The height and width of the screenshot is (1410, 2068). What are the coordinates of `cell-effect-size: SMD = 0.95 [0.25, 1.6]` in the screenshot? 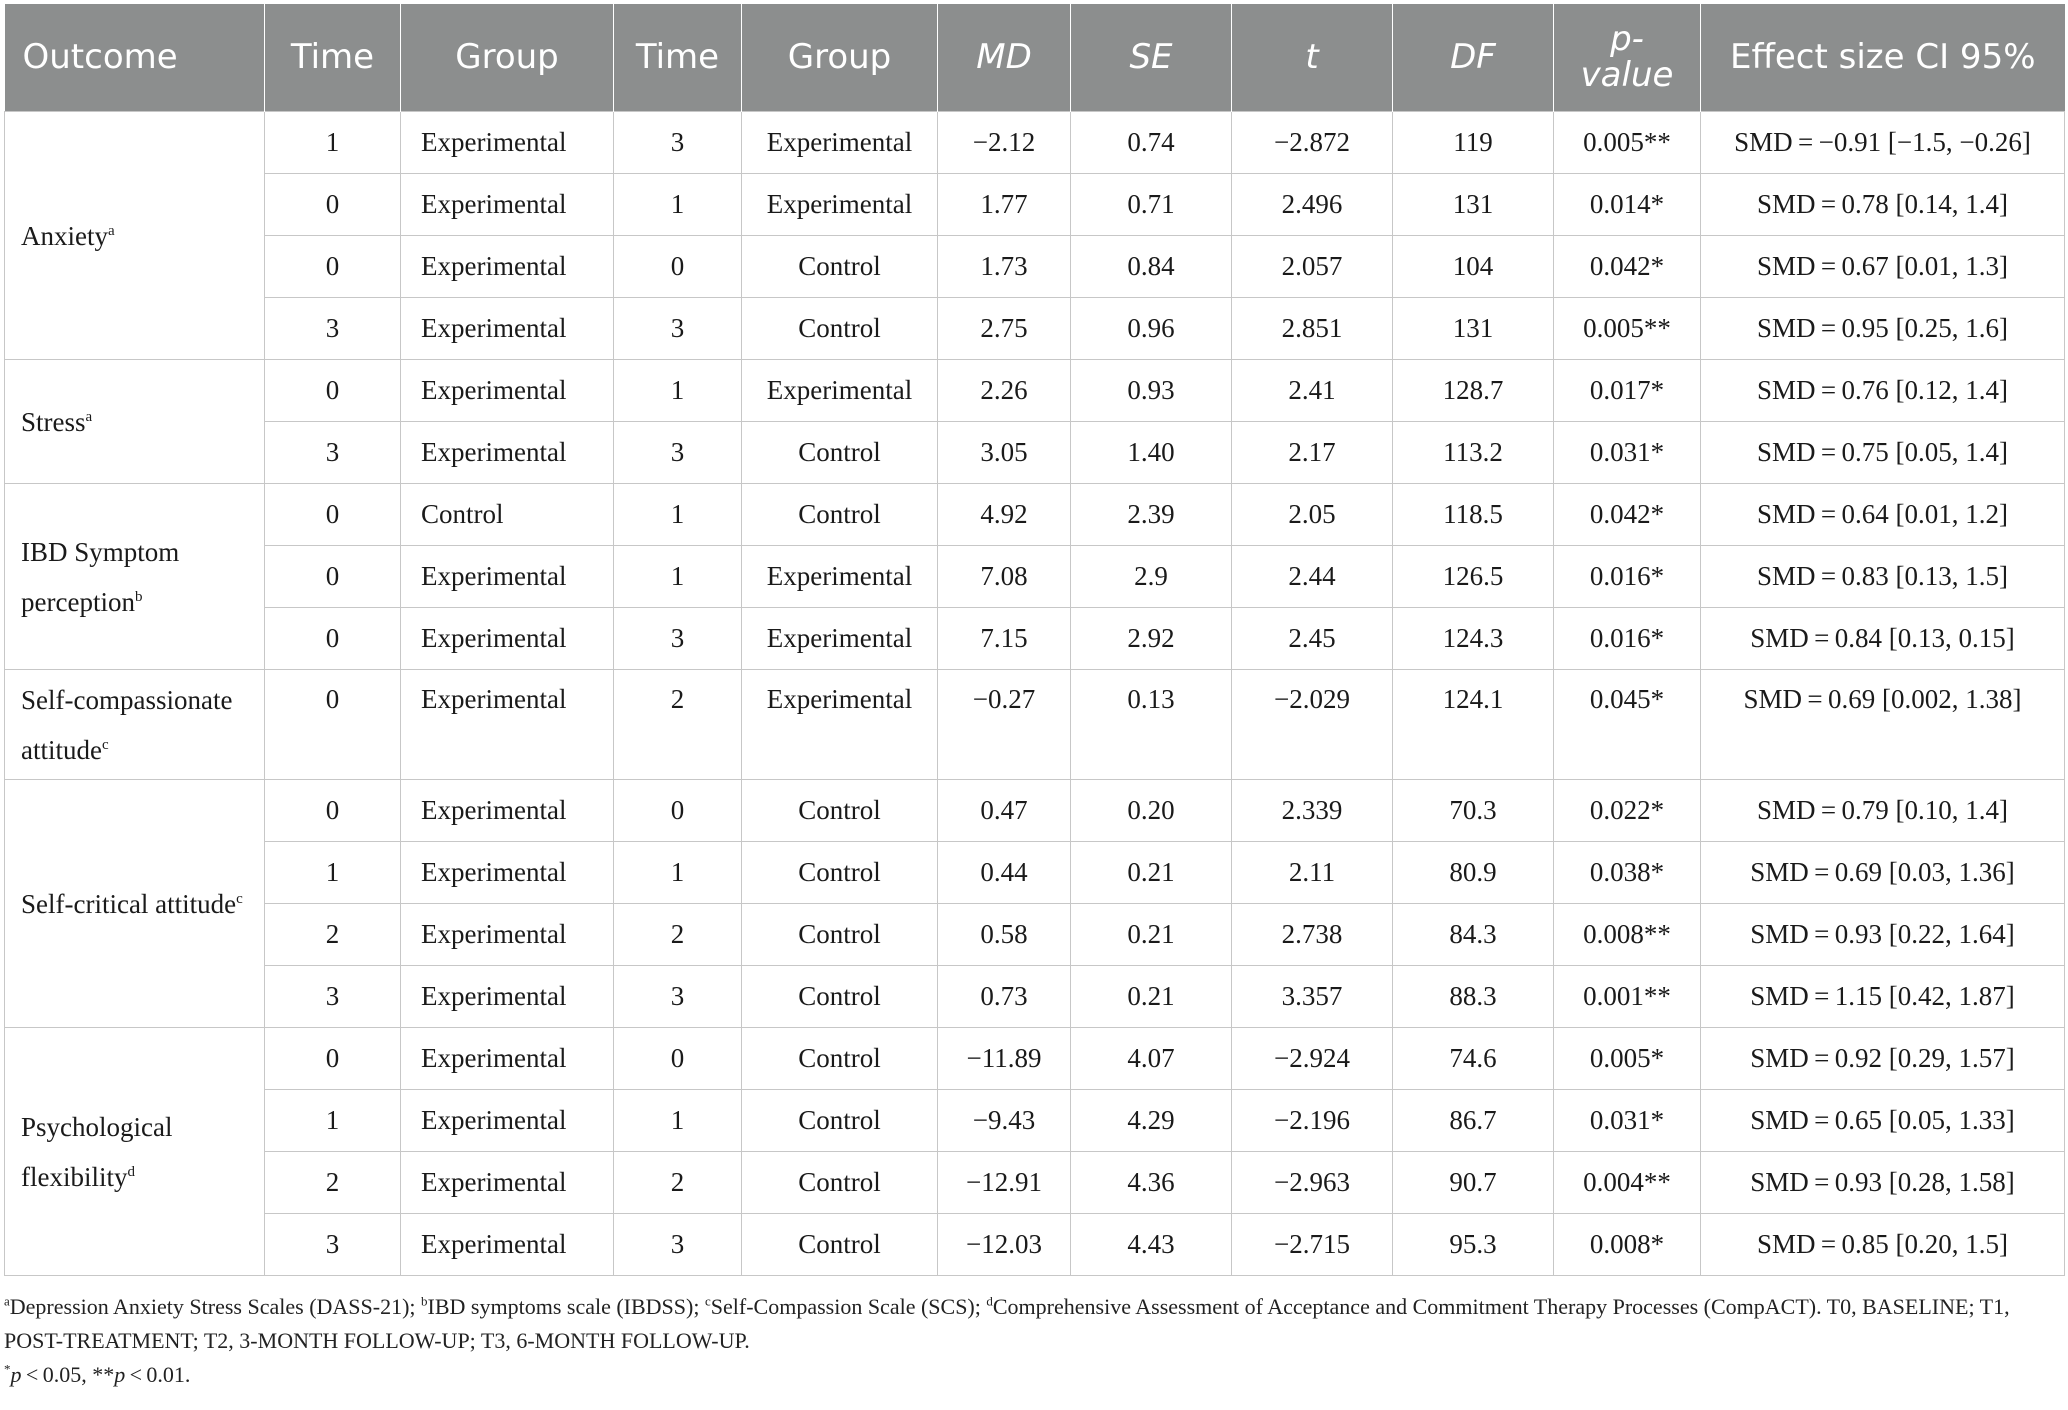 It's located at (1882, 328).